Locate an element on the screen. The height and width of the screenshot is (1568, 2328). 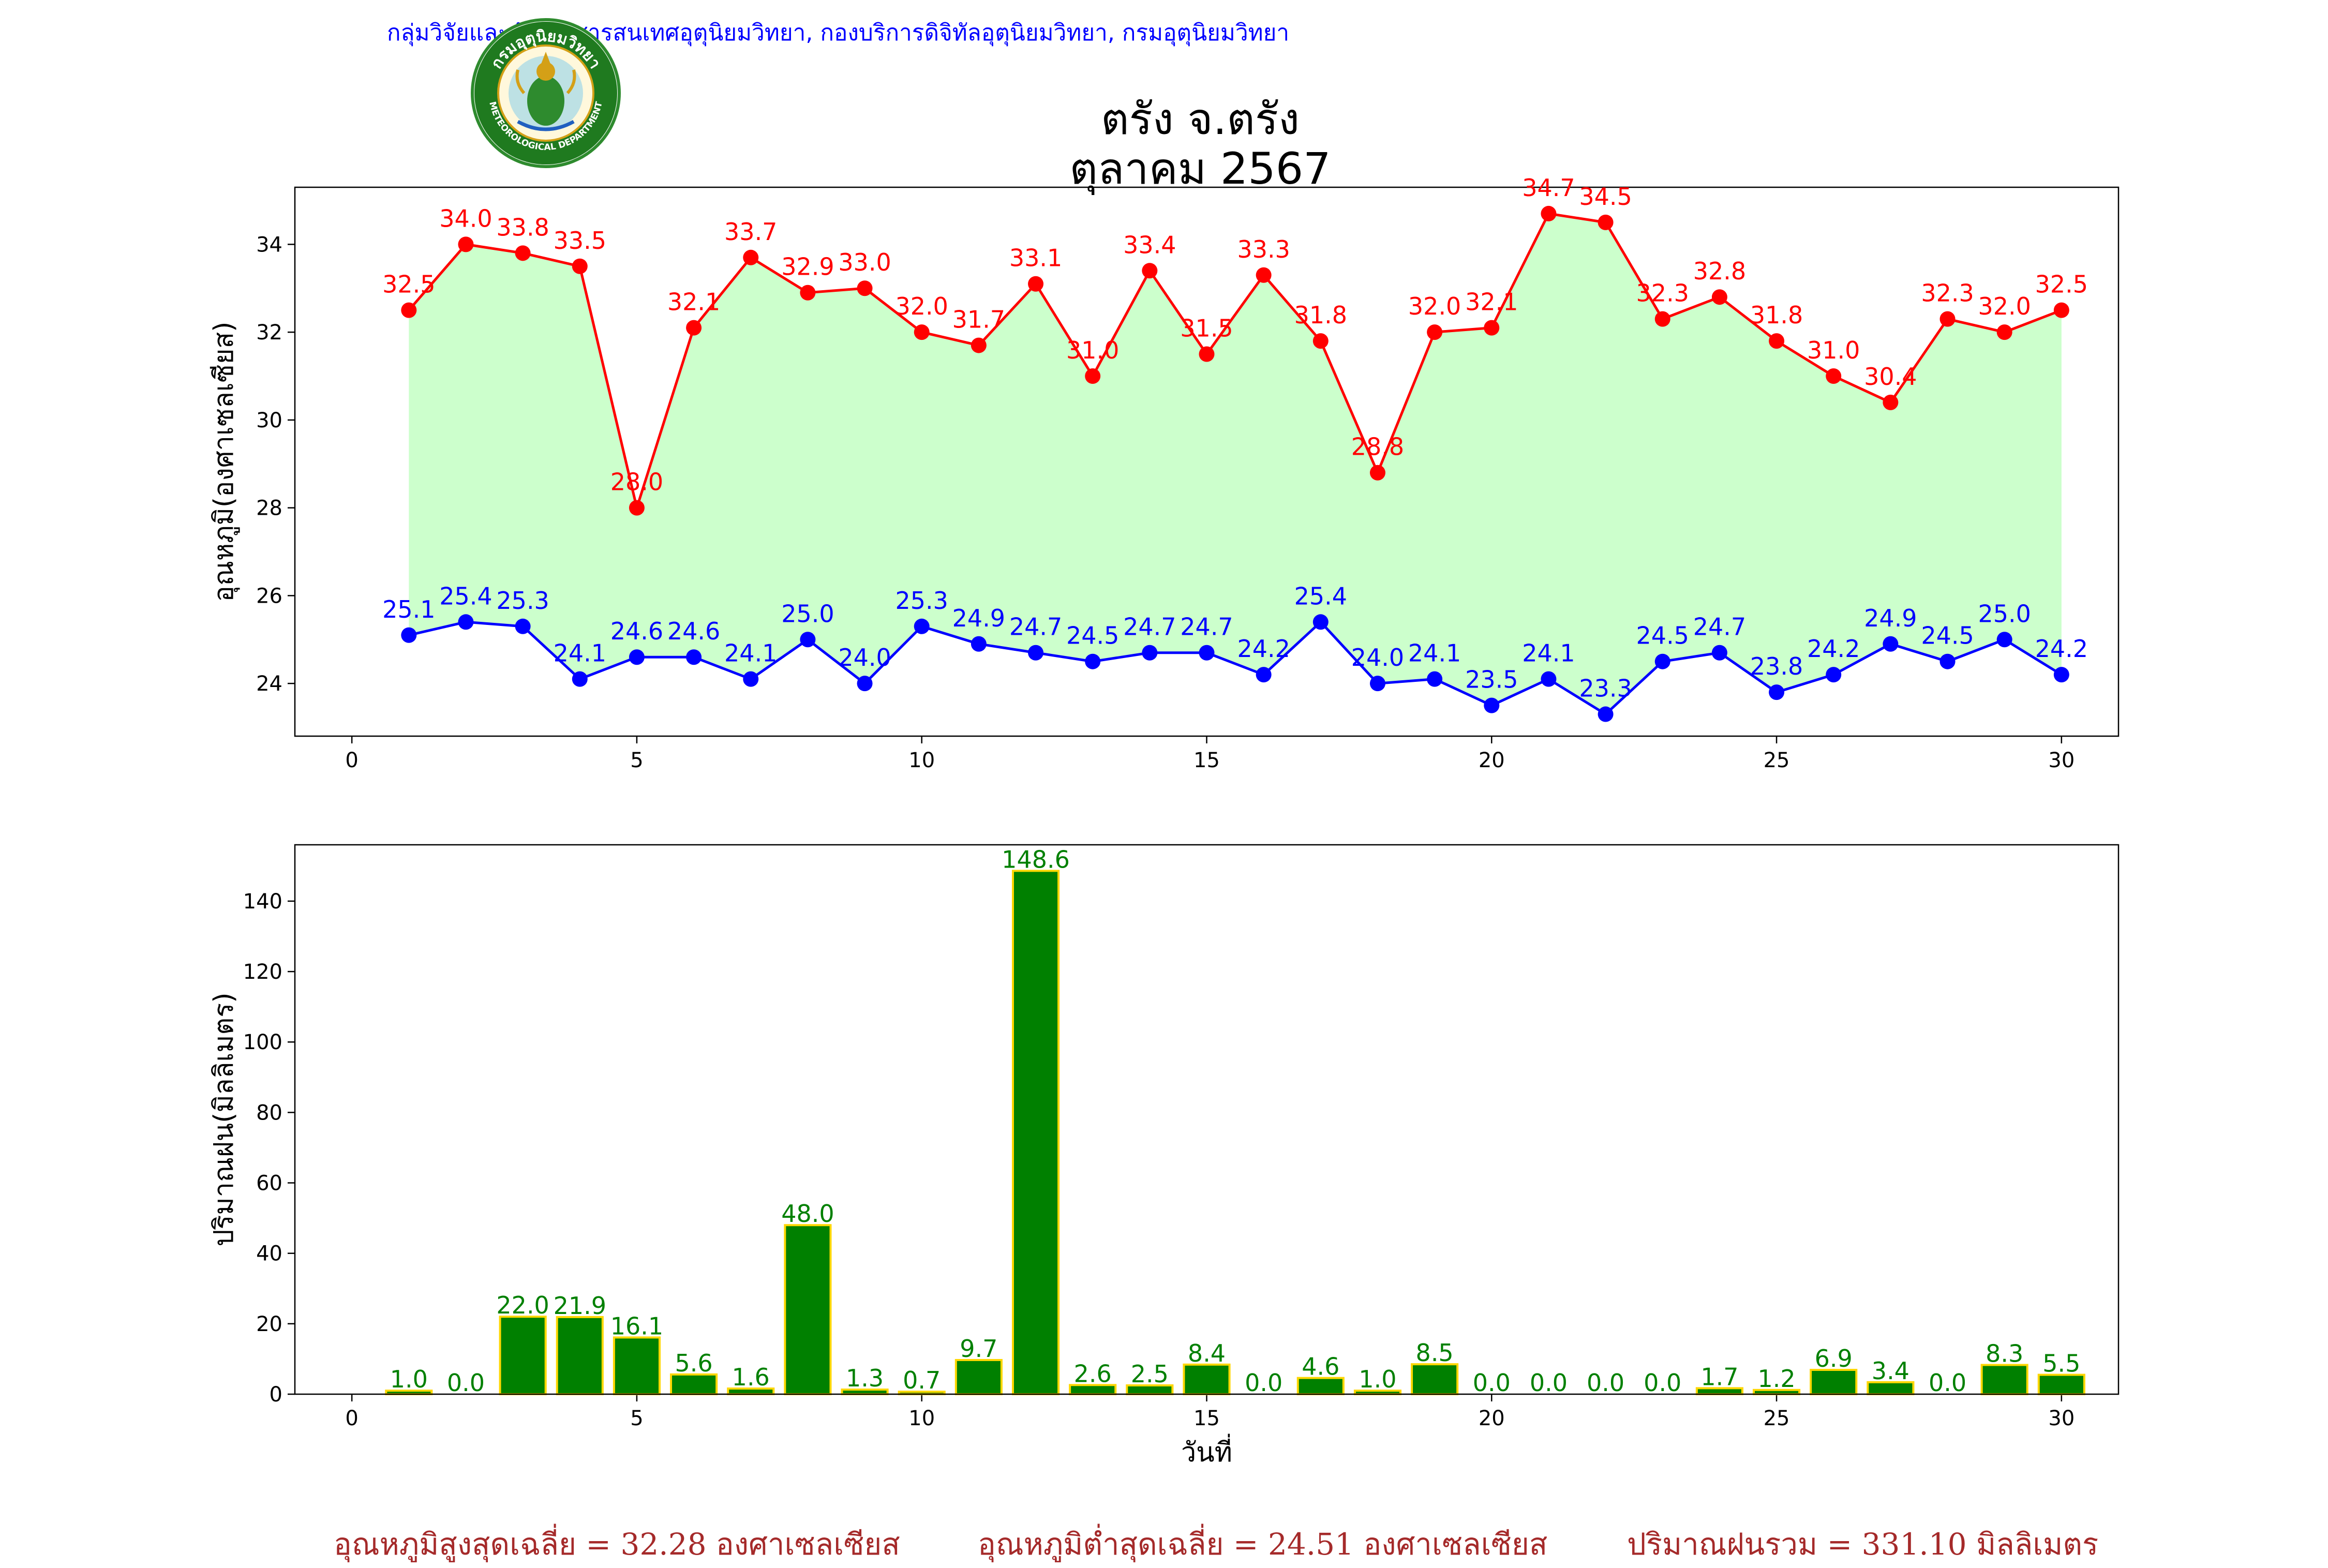
max-temp-value-label: 31.8 is located at coordinates (1320, 315).